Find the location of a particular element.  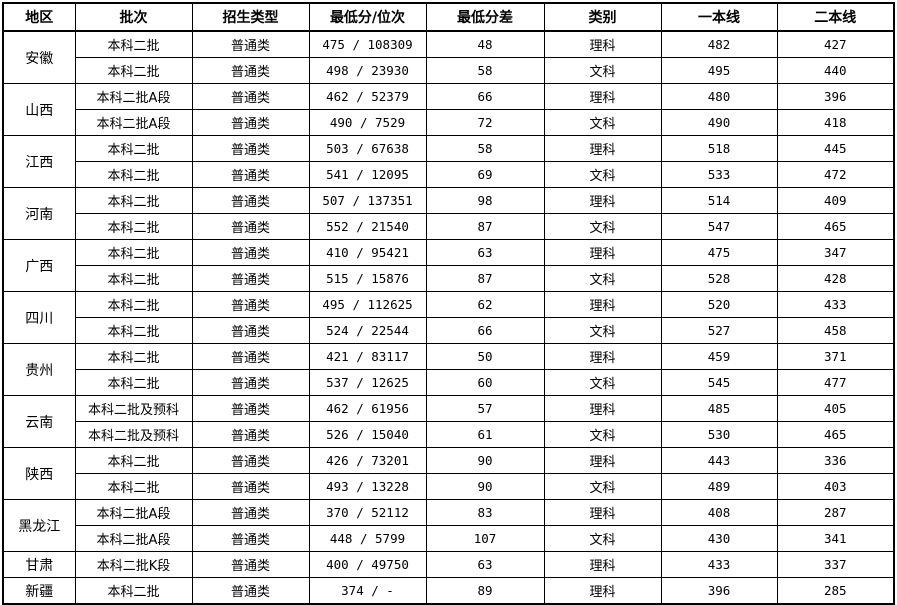

min-score-rank-cell: 498 / 23930 is located at coordinates (367, 70).